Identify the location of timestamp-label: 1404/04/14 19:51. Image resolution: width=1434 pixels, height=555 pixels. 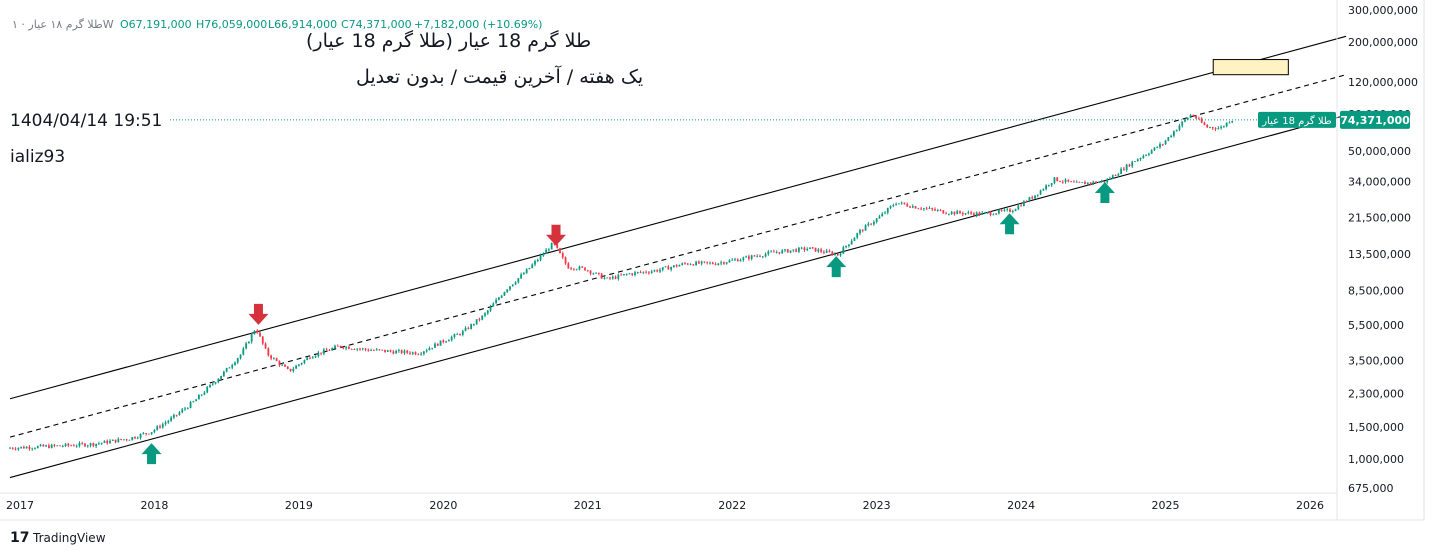
(86, 121).